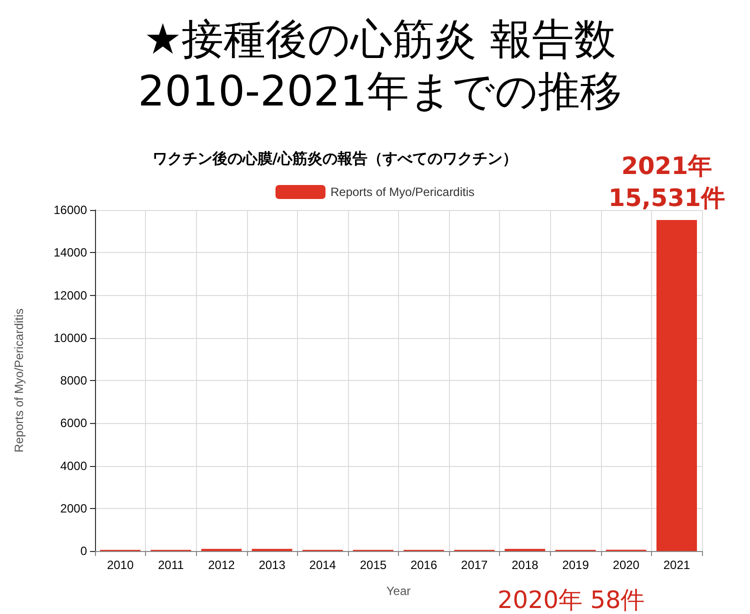 The image size is (750, 614). Describe the element at coordinates (71, 295) in the screenshot. I see `y-tick-label: 12000` at that location.